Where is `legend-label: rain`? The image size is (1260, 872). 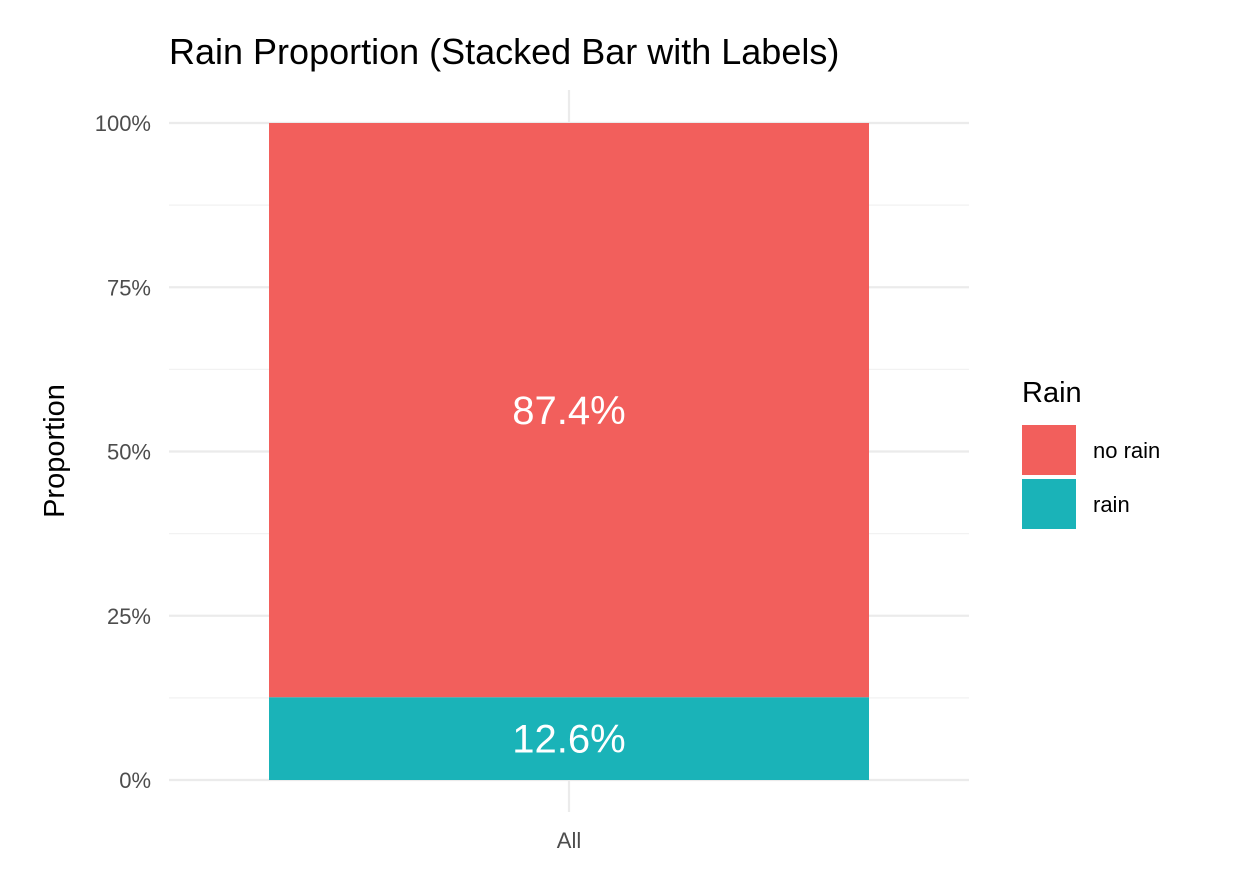 legend-label: rain is located at coordinates (1111, 504).